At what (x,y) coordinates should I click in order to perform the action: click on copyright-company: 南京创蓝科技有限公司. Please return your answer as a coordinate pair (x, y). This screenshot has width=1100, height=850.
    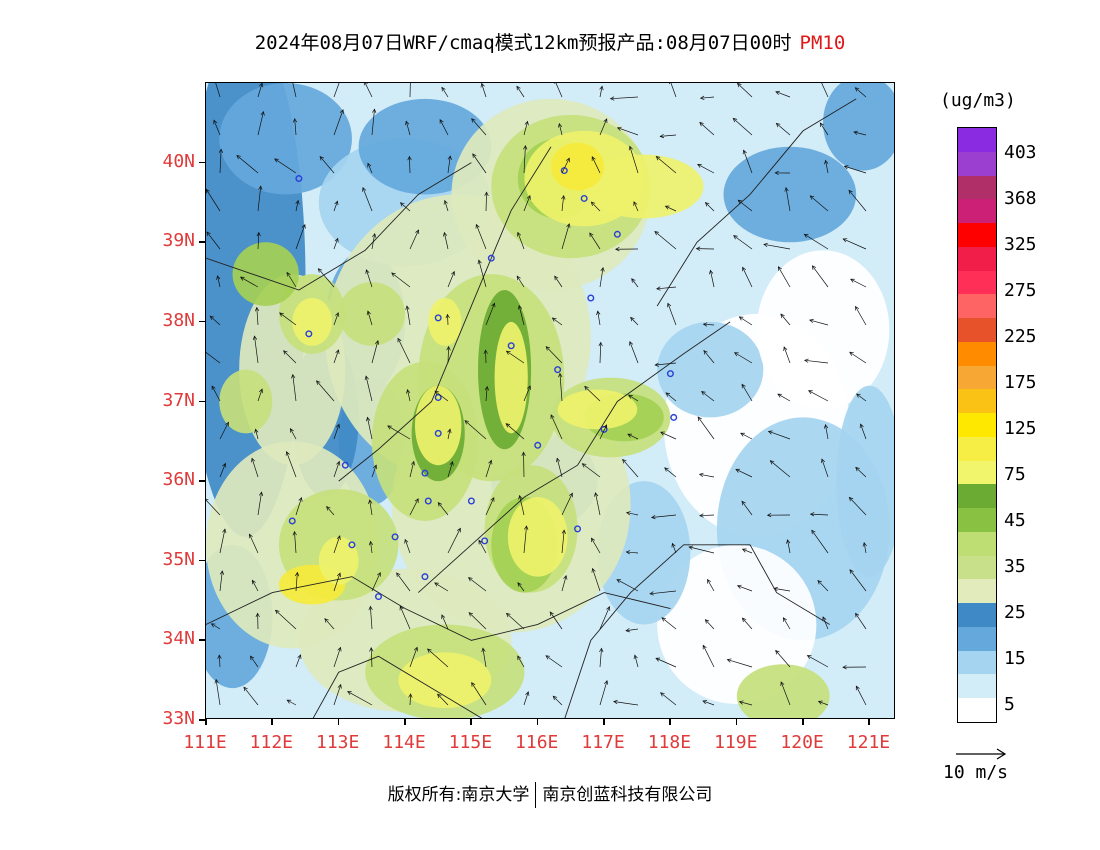
    Looking at the image, I should click on (627, 795).